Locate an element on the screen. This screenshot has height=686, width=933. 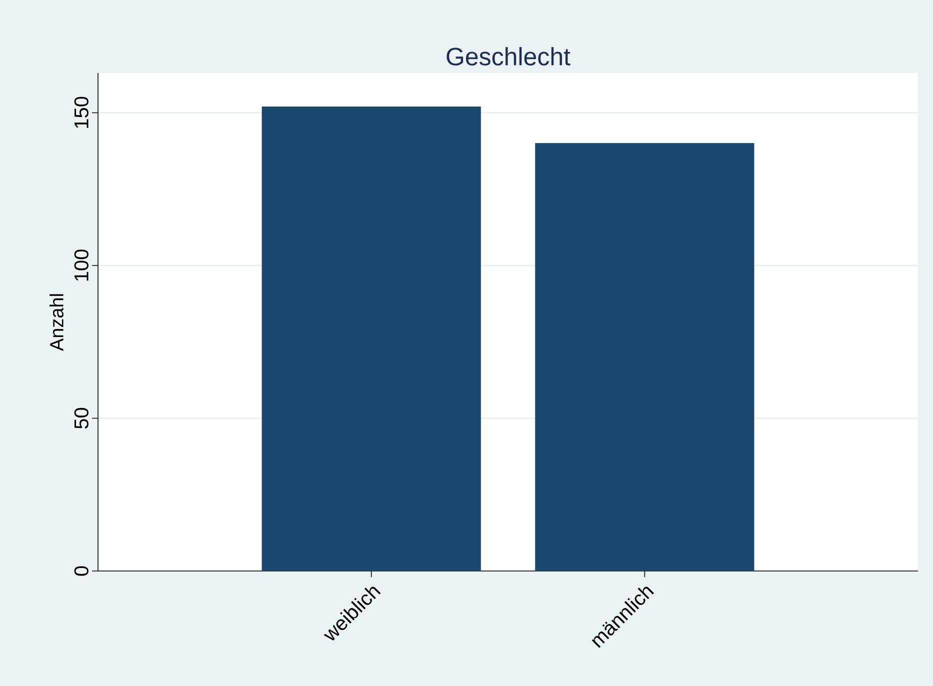
chart-title: Geschlecht is located at coordinates (508, 56).